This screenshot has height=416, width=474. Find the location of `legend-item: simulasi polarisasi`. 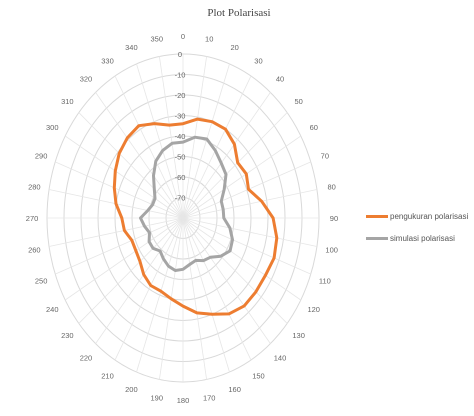

legend-item: simulasi polarisasi is located at coordinates (417, 238).